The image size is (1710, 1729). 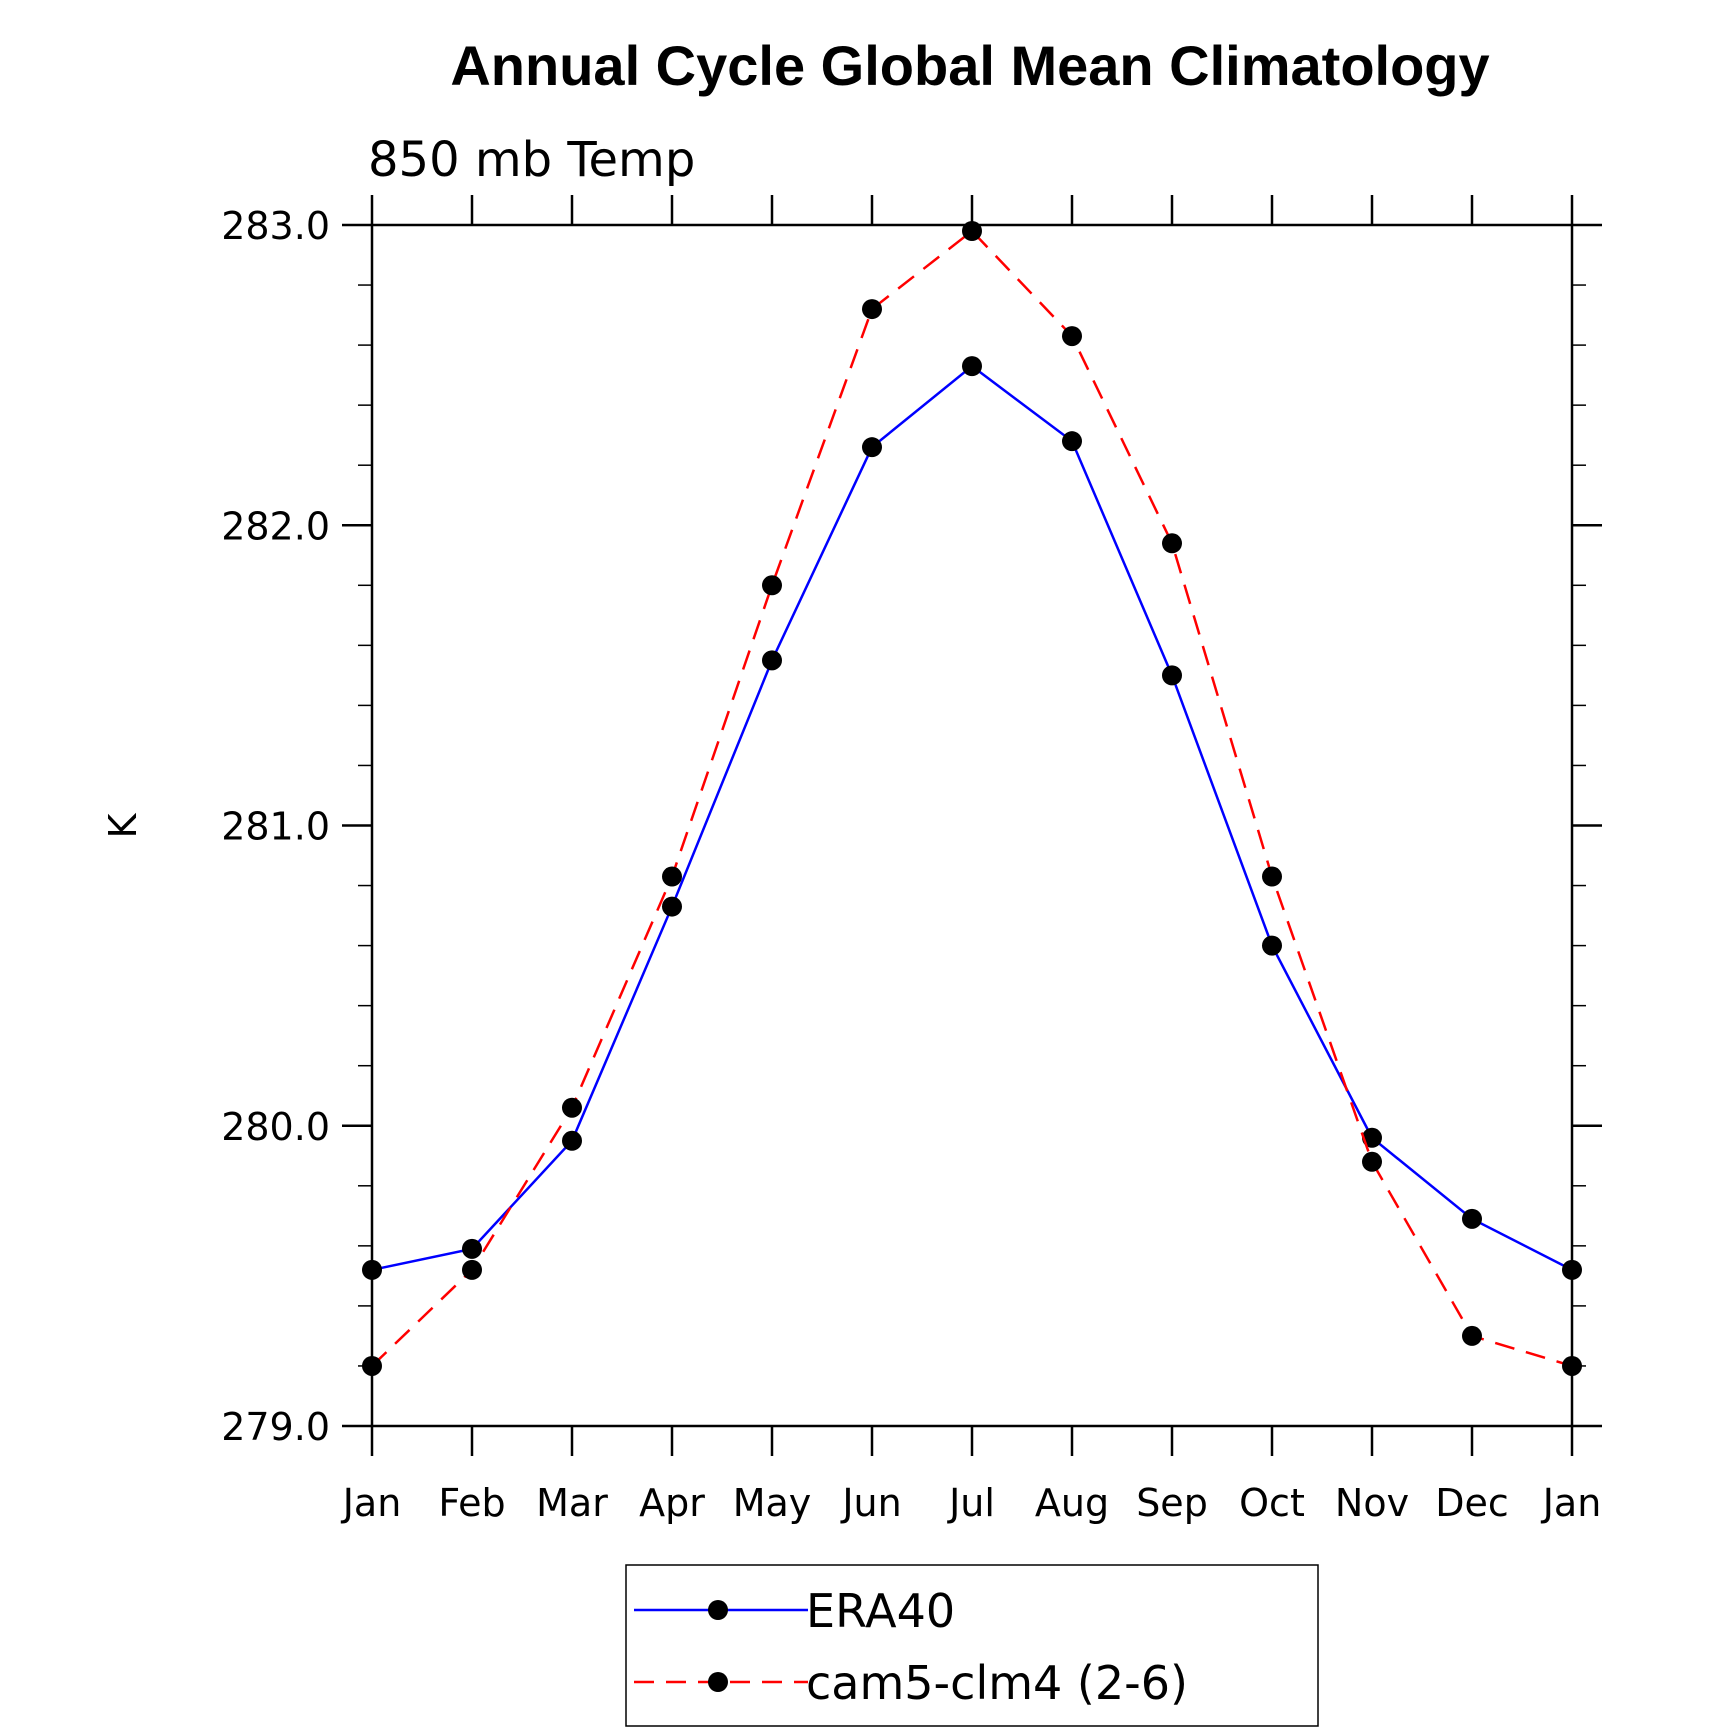 What do you see at coordinates (275, 226) in the screenshot?
I see `y-tick-label: 283.0` at bounding box center [275, 226].